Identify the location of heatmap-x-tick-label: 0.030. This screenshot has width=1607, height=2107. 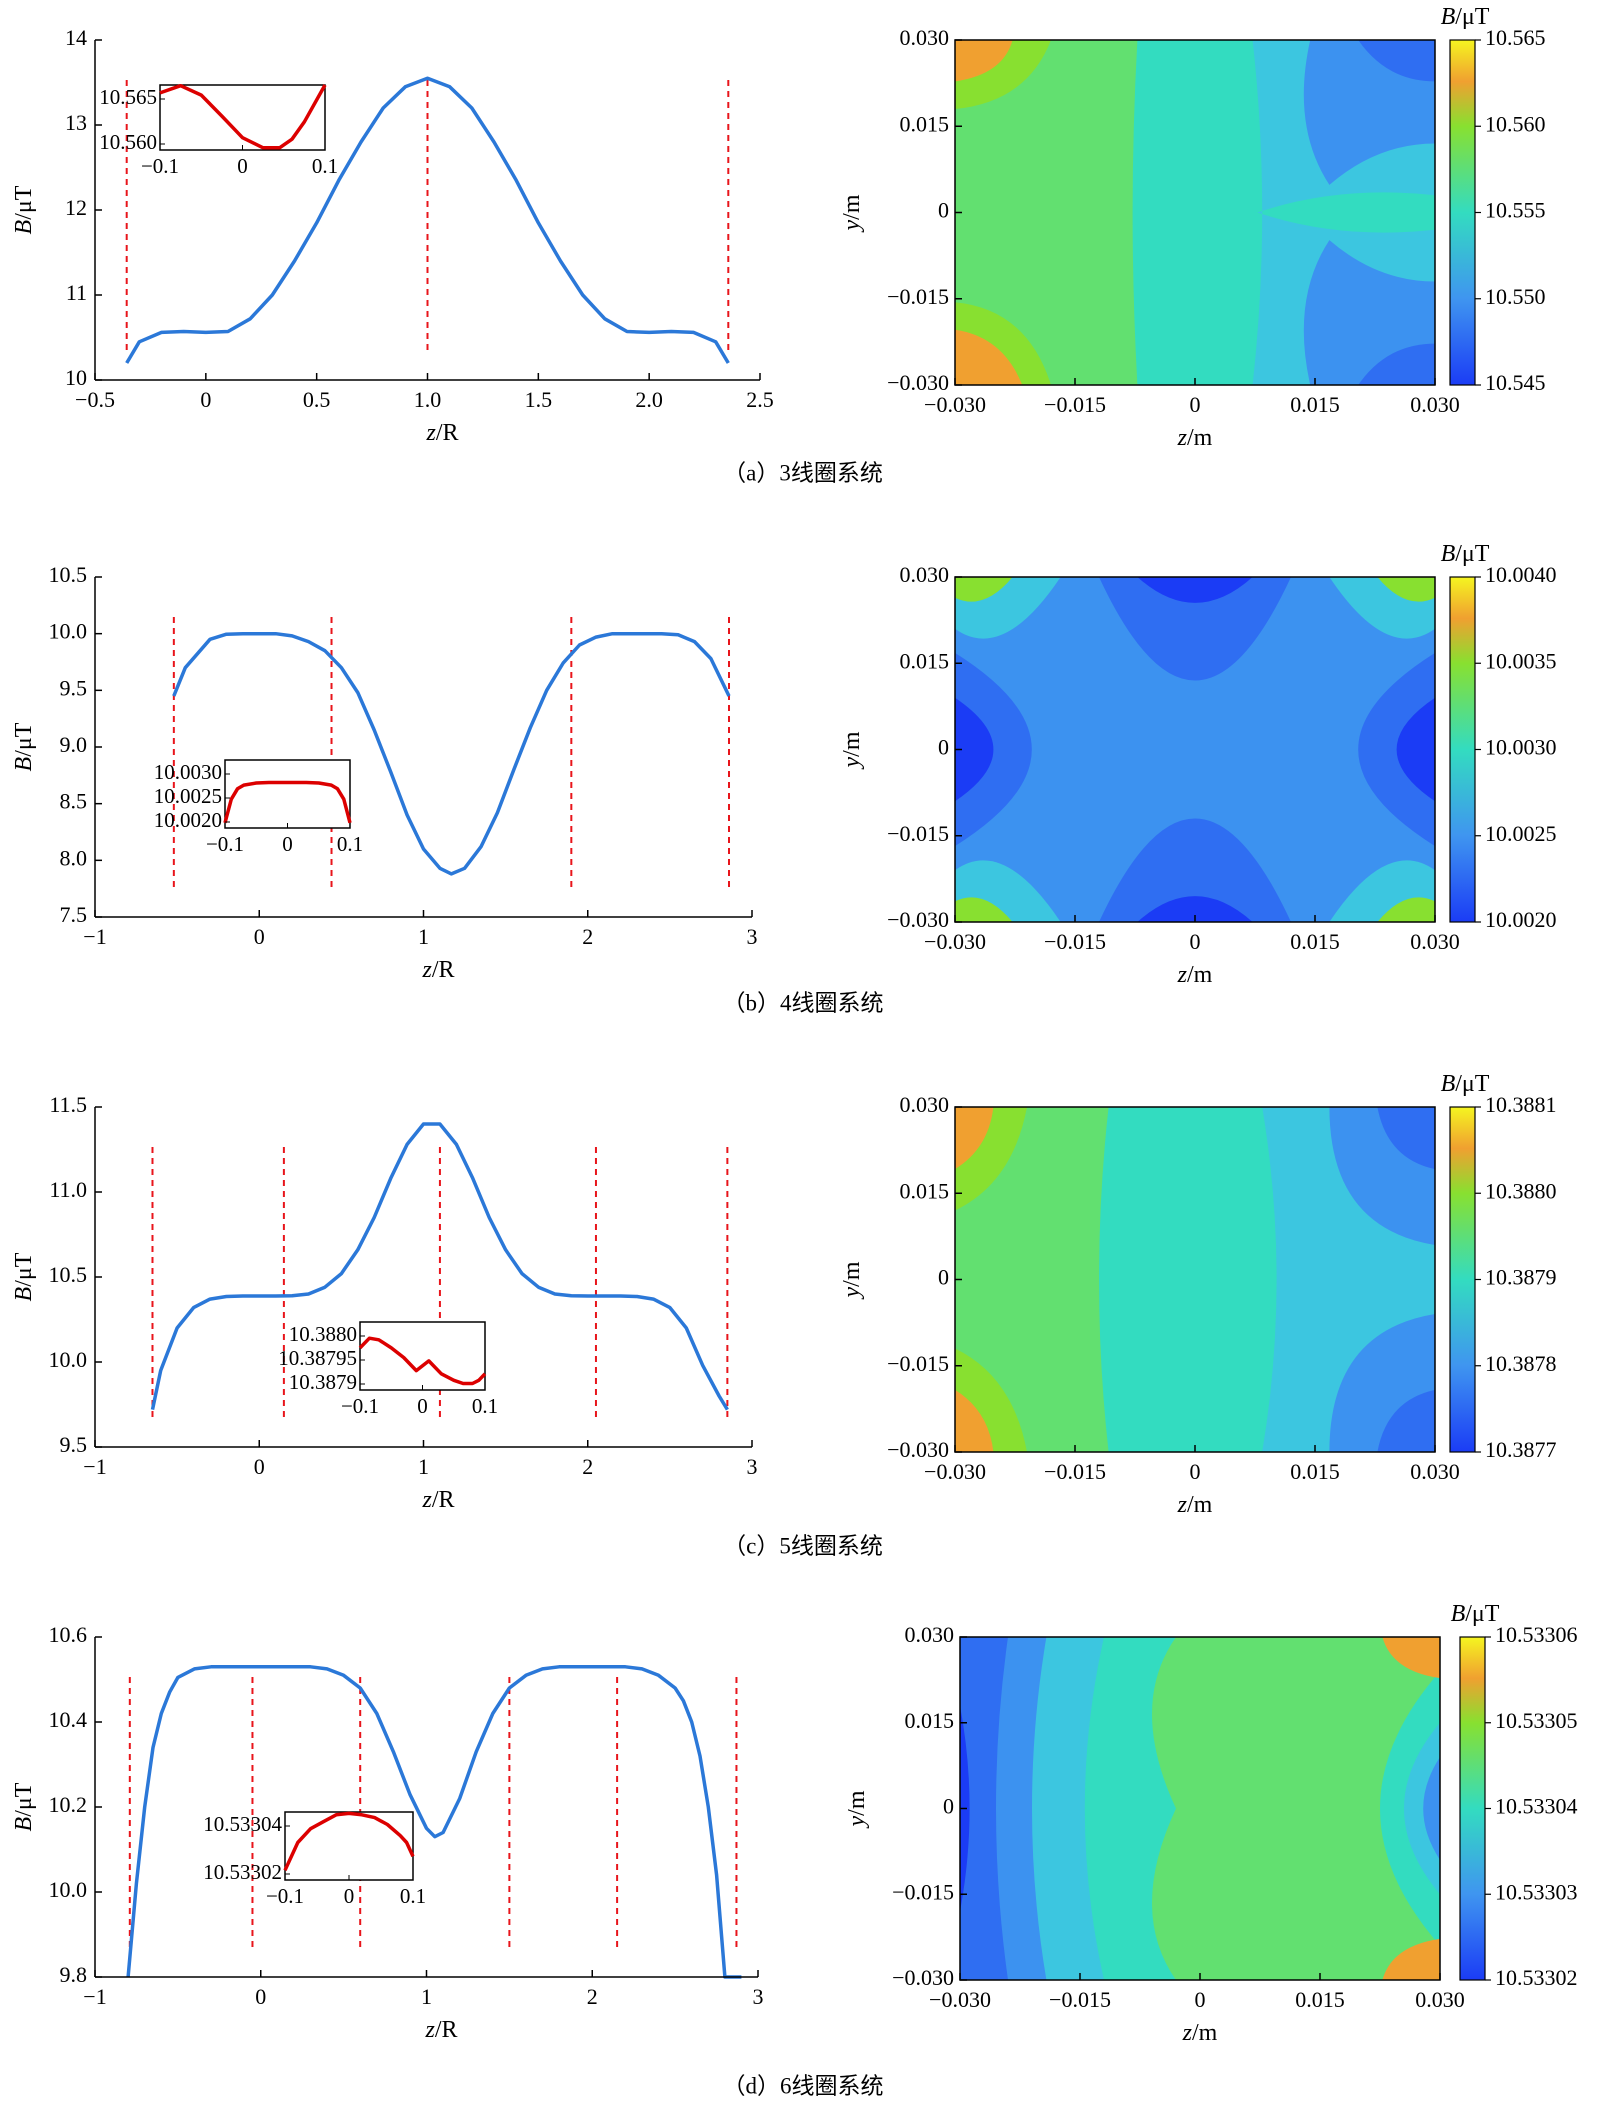
(1435, 1471).